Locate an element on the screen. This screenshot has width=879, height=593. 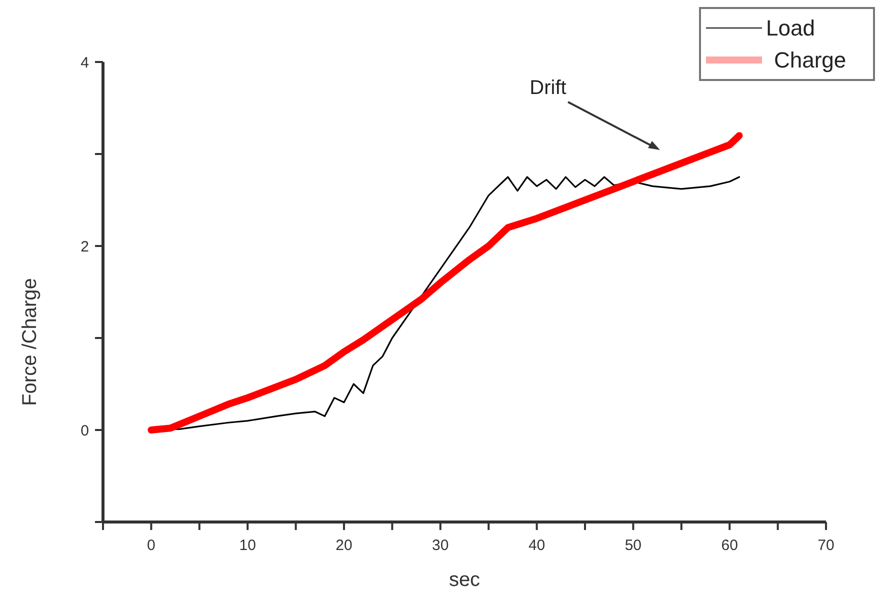
x-tick-label: 70 is located at coordinates (826, 545).